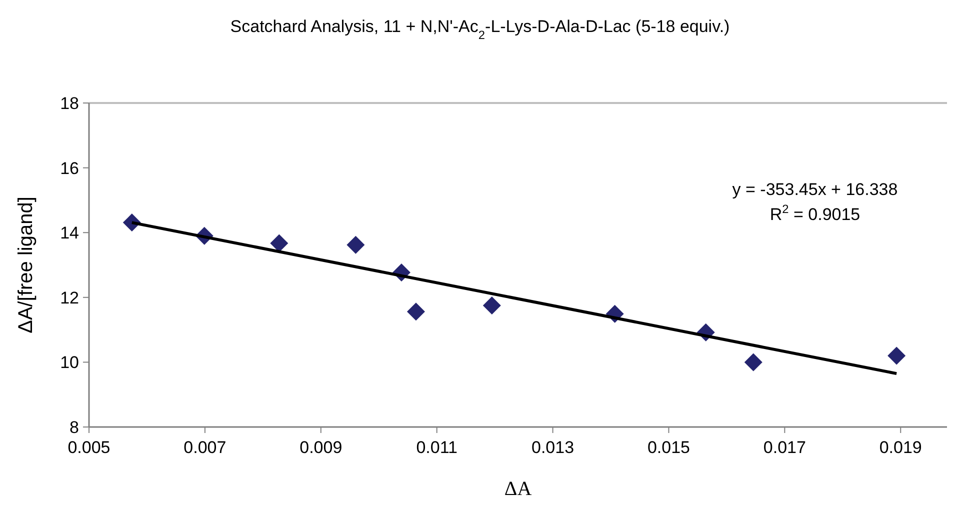  Describe the element at coordinates (668, 447) in the screenshot. I see `x-tick-label: 0.015` at that location.